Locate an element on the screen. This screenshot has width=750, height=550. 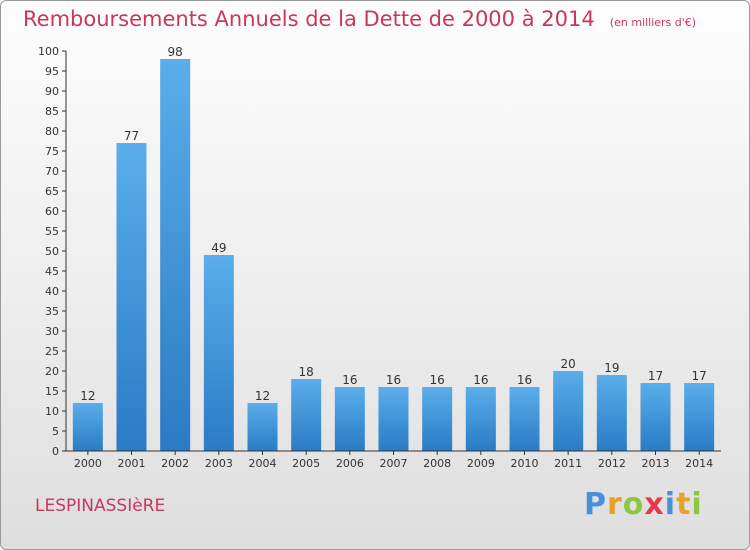
x-tick-label: 2001 is located at coordinates (132, 463).